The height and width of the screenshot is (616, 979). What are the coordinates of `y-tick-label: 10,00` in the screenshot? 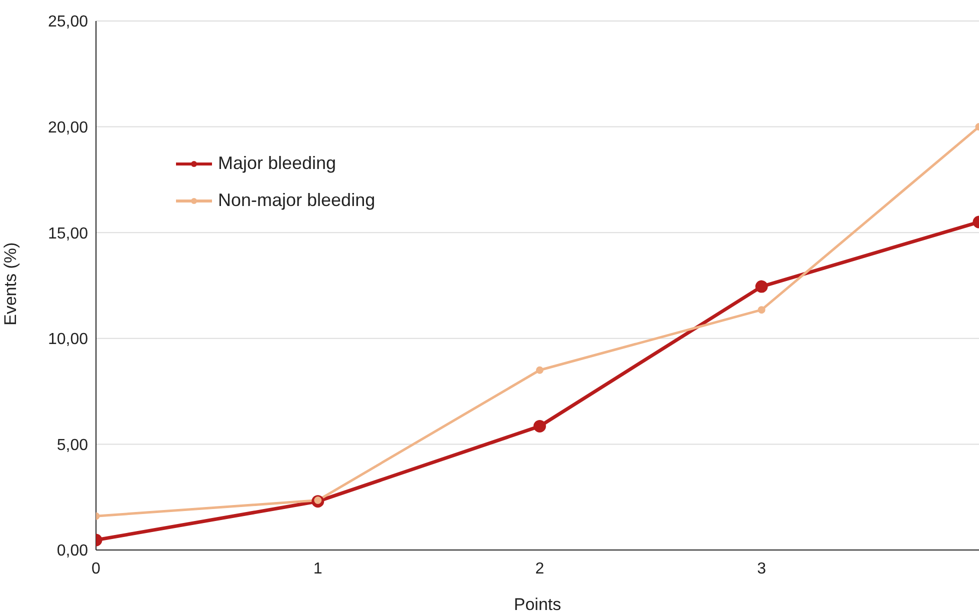 It's located at (68, 339).